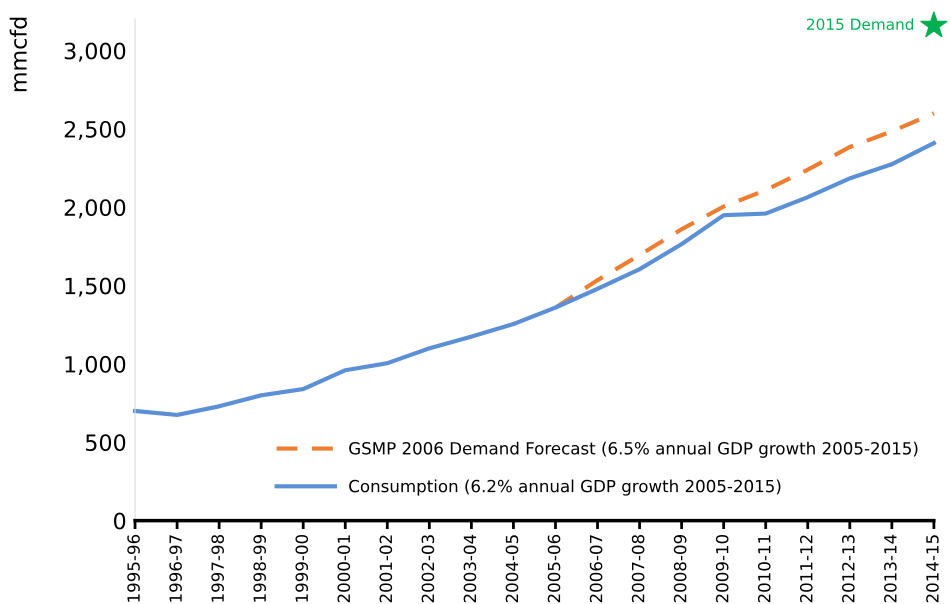 Image resolution: width=951 pixels, height=604 pixels. What do you see at coordinates (764, 568) in the screenshot?
I see `x-tick-label: 2010-11` at bounding box center [764, 568].